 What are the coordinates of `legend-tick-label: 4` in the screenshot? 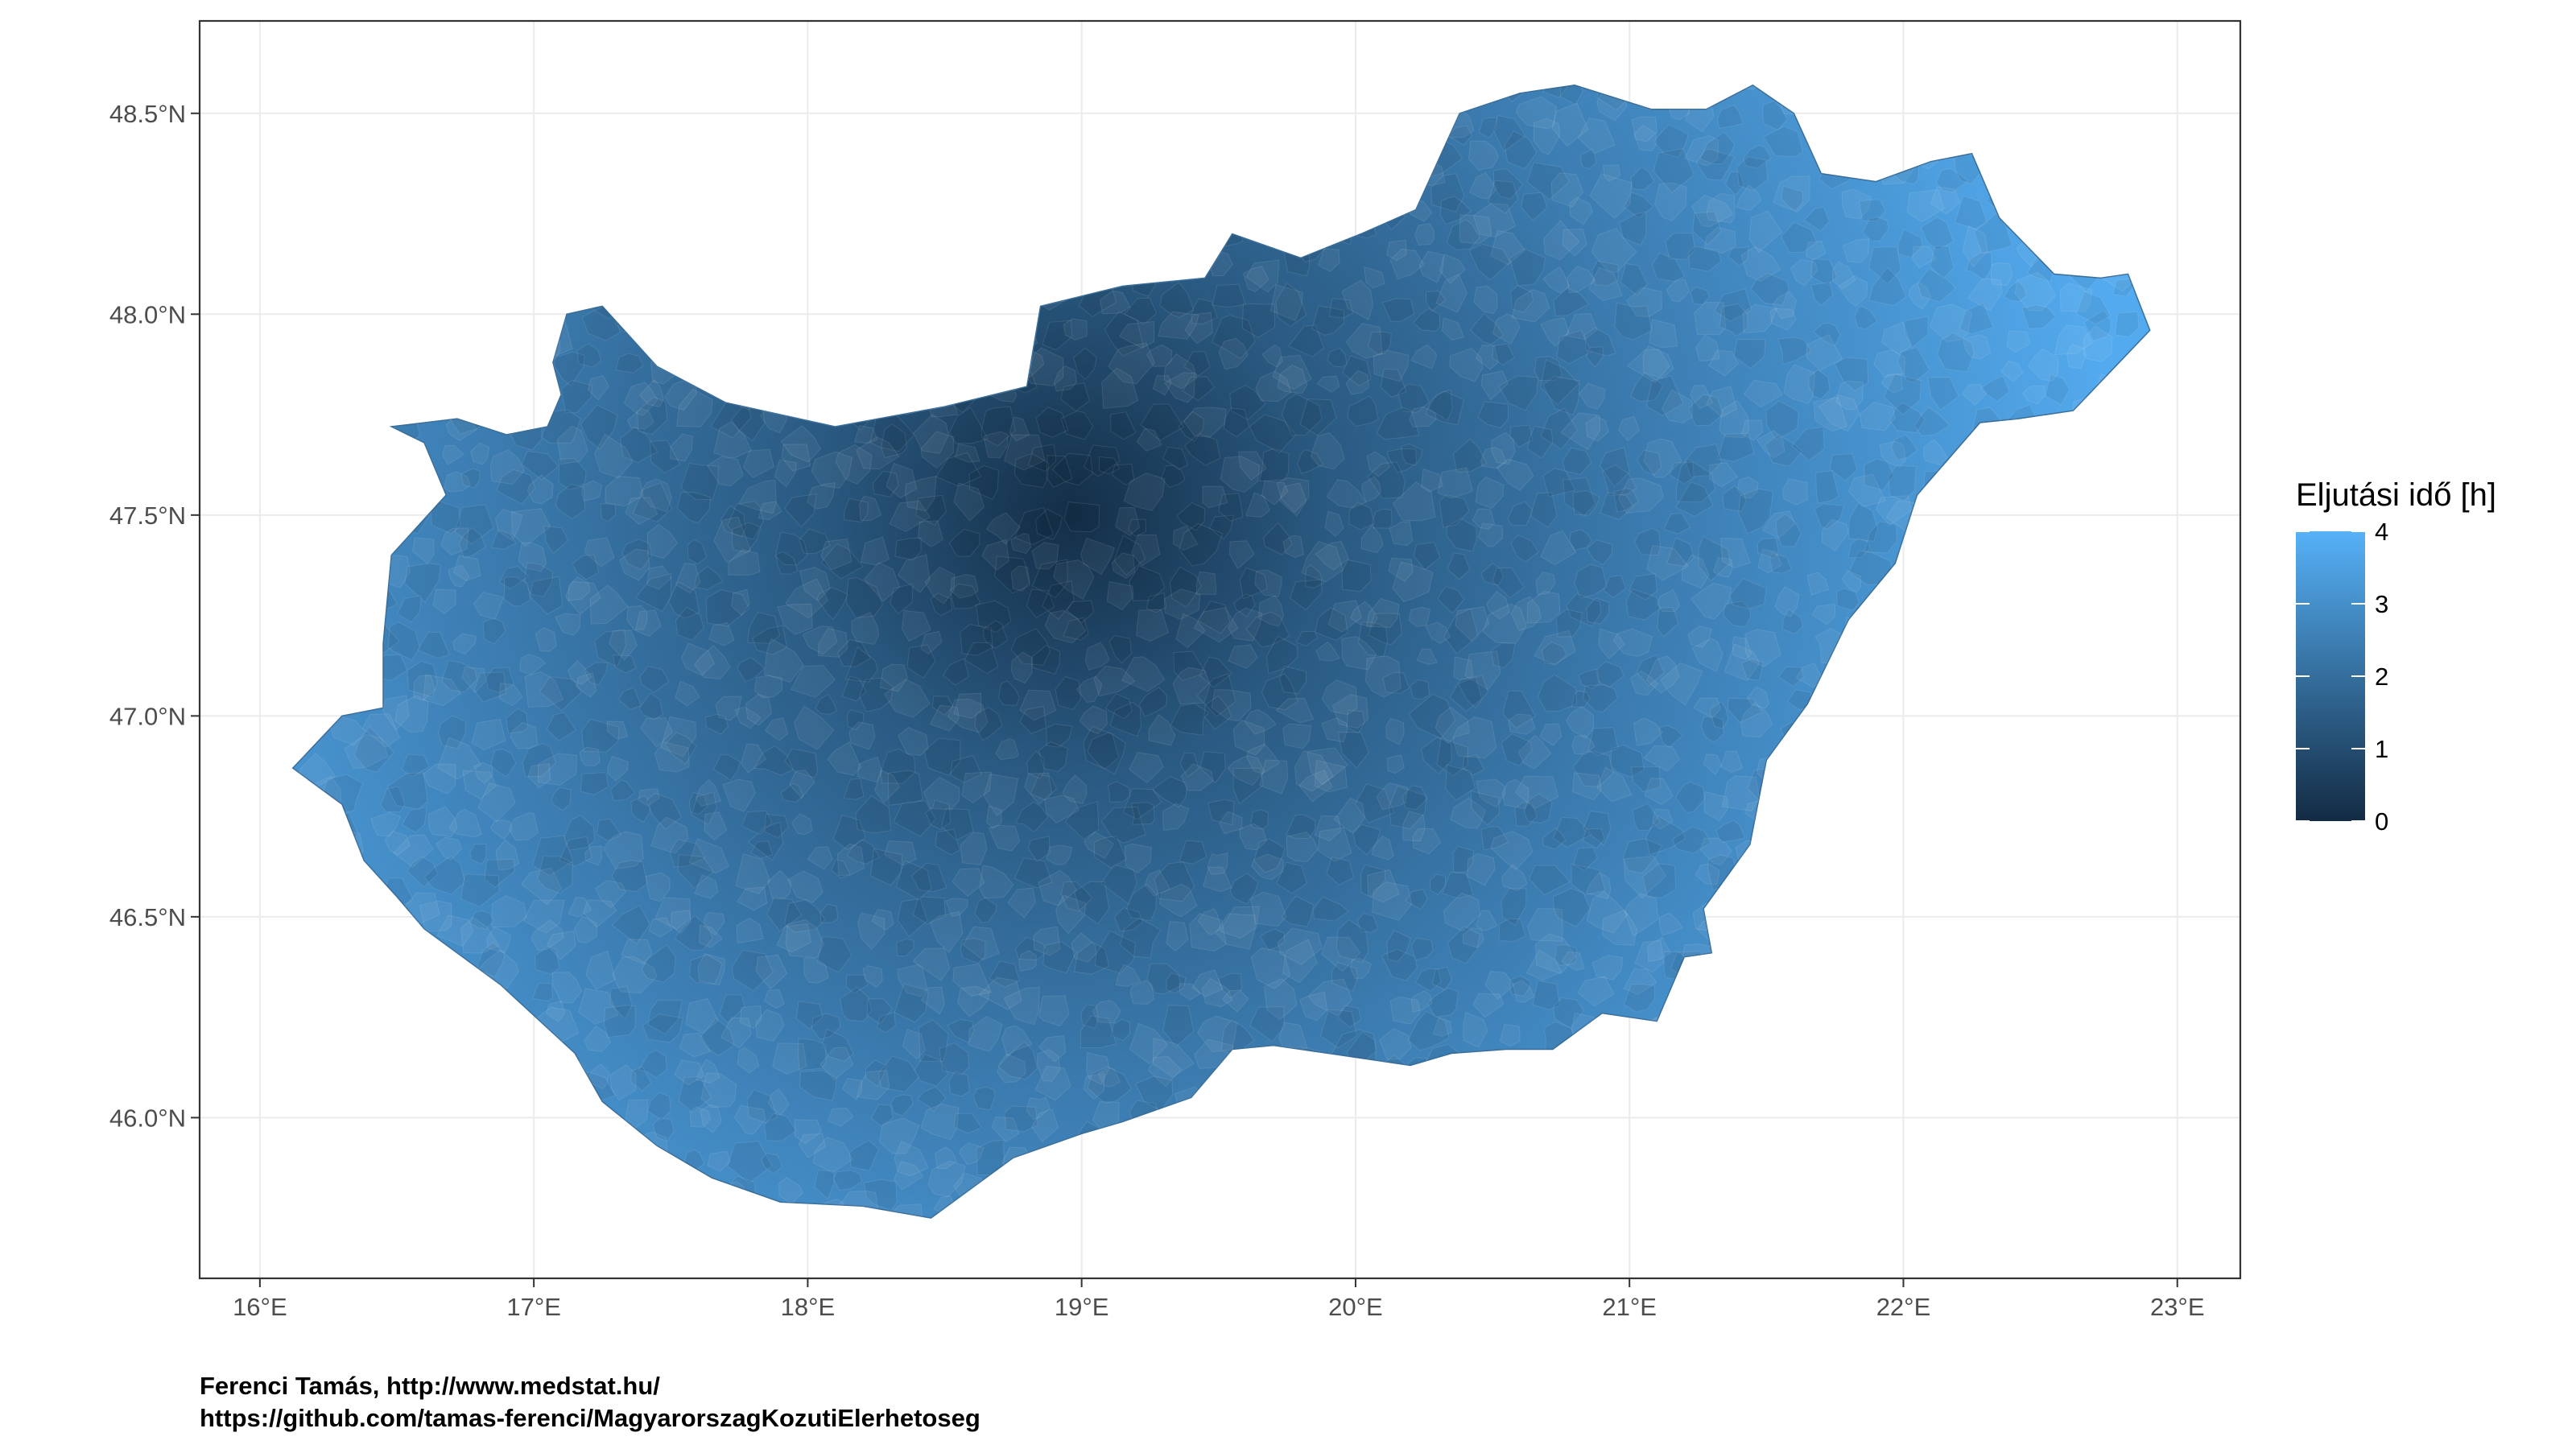 It's located at (2381, 532).